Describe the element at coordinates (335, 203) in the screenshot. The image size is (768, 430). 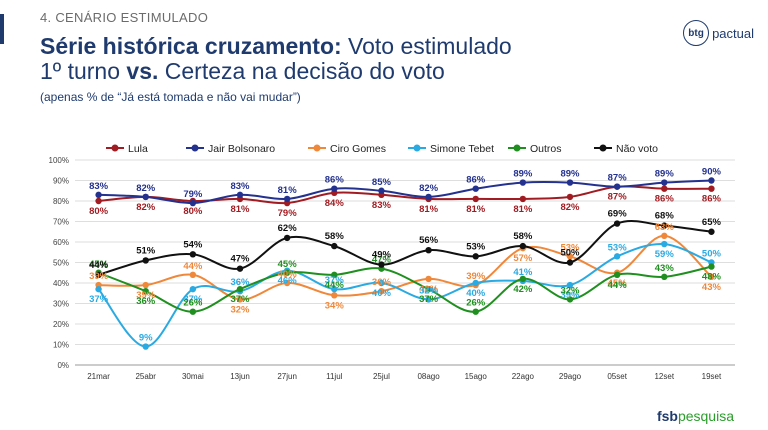
I see `series-lula-data-label: 84%` at that location.